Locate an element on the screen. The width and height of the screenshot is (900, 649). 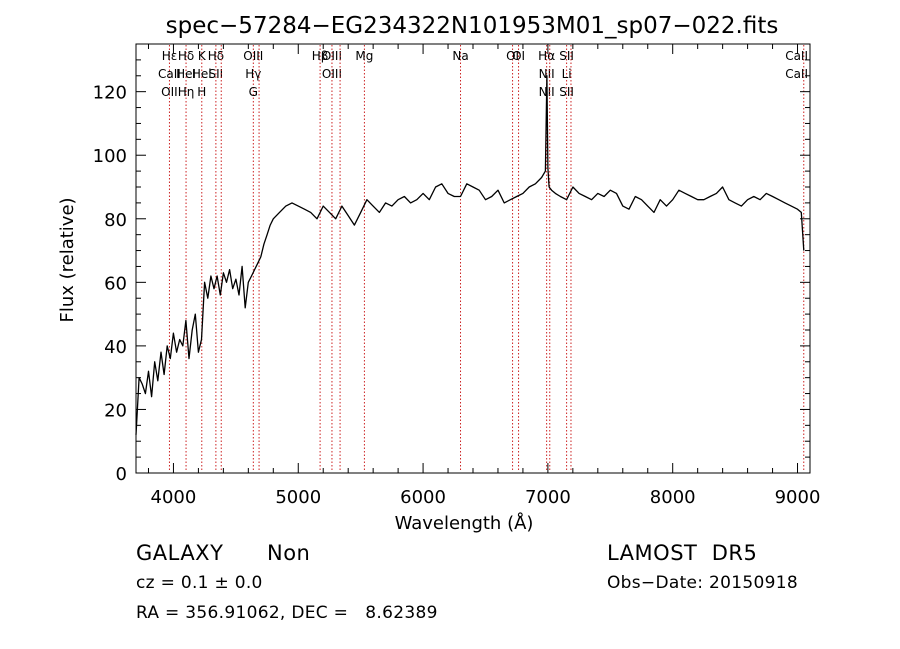
y-tick-label: 60 is located at coordinates (115, 283).